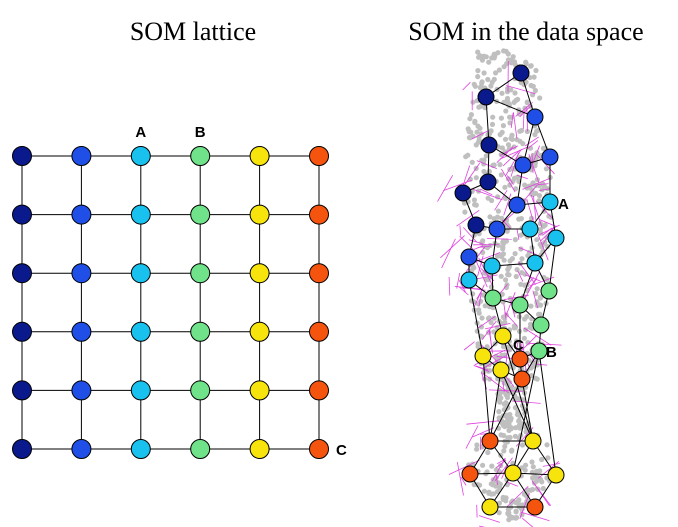 The height and width of the screenshot is (527, 678). Describe the element at coordinates (510, 285) in the screenshot. I see `data-point-cloud` at that location.